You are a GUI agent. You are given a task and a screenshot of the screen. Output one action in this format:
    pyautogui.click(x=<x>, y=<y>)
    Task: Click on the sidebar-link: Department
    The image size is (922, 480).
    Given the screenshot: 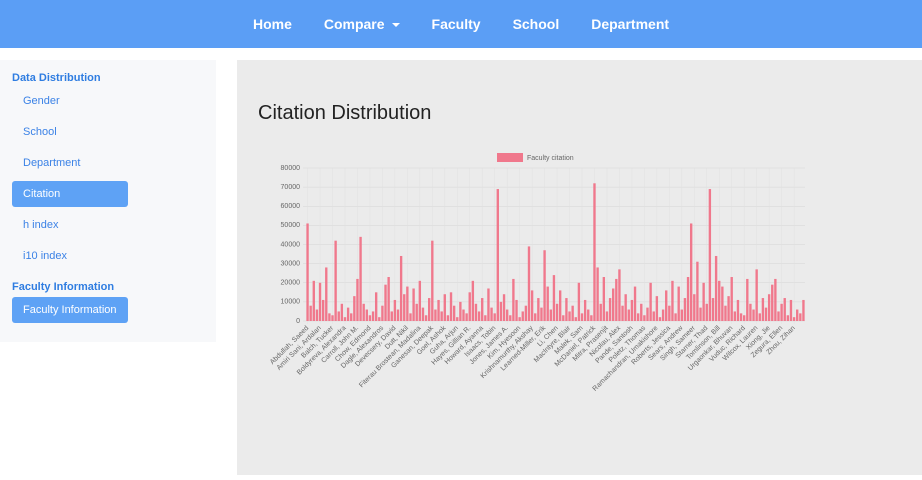 What is the action you would take?
    pyautogui.click(x=52, y=163)
    